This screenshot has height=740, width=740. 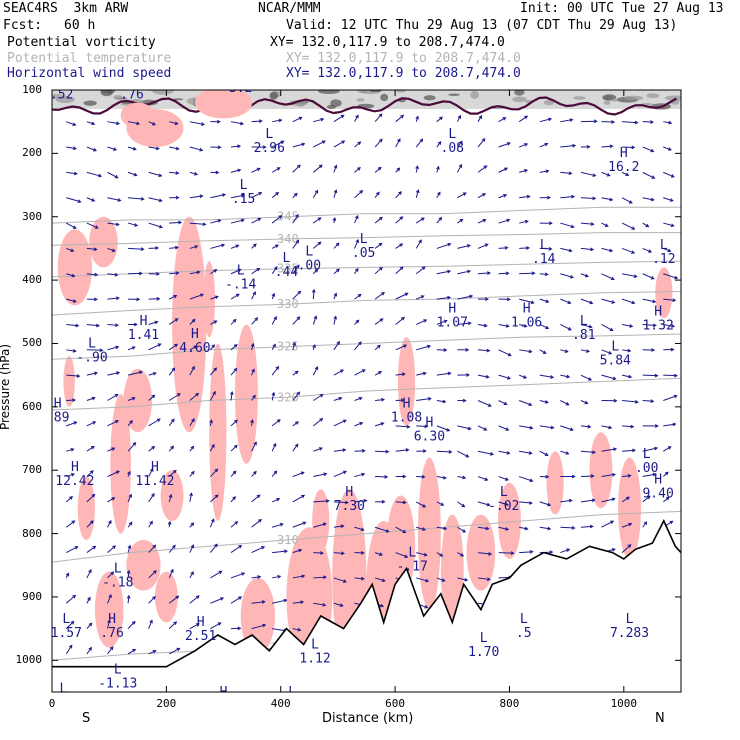 I want to click on fcst-value: 60 h, so click(x=80, y=25).